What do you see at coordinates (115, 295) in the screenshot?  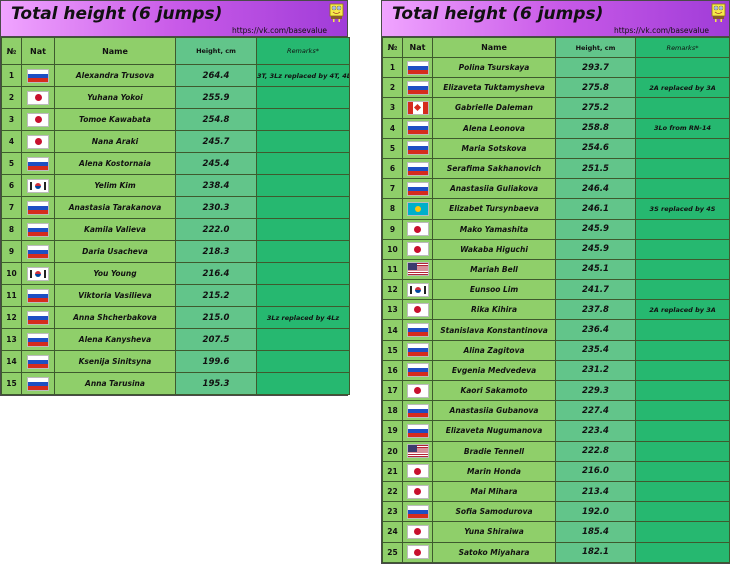 I see `skater-name-cell: Viktoria Vasilieva` at bounding box center [115, 295].